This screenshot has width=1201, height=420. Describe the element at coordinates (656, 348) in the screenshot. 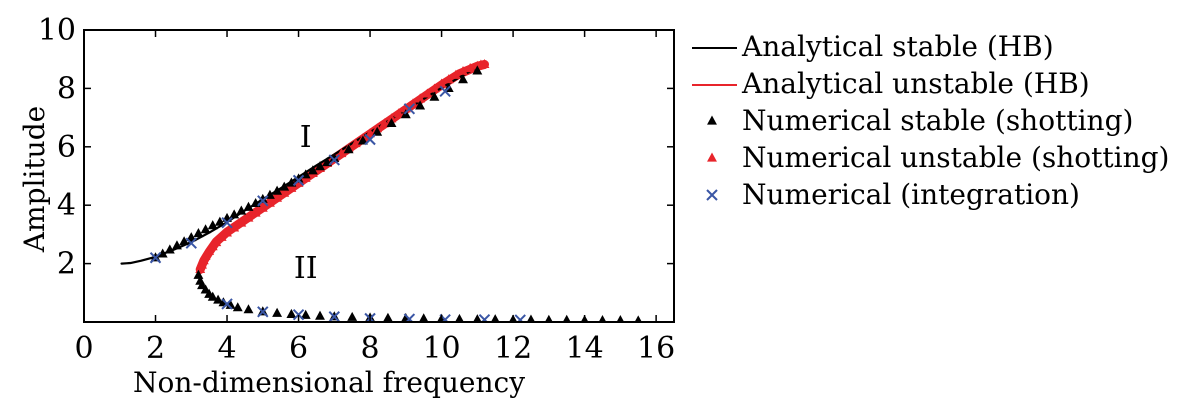

I see `x-tick-label: 16` at that location.